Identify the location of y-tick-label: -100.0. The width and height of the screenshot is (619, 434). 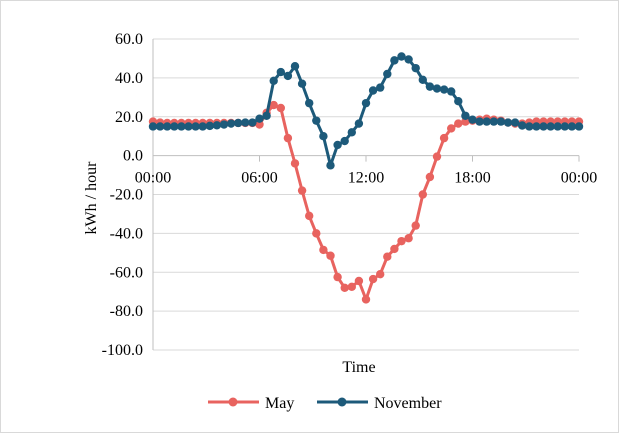
(122, 350).